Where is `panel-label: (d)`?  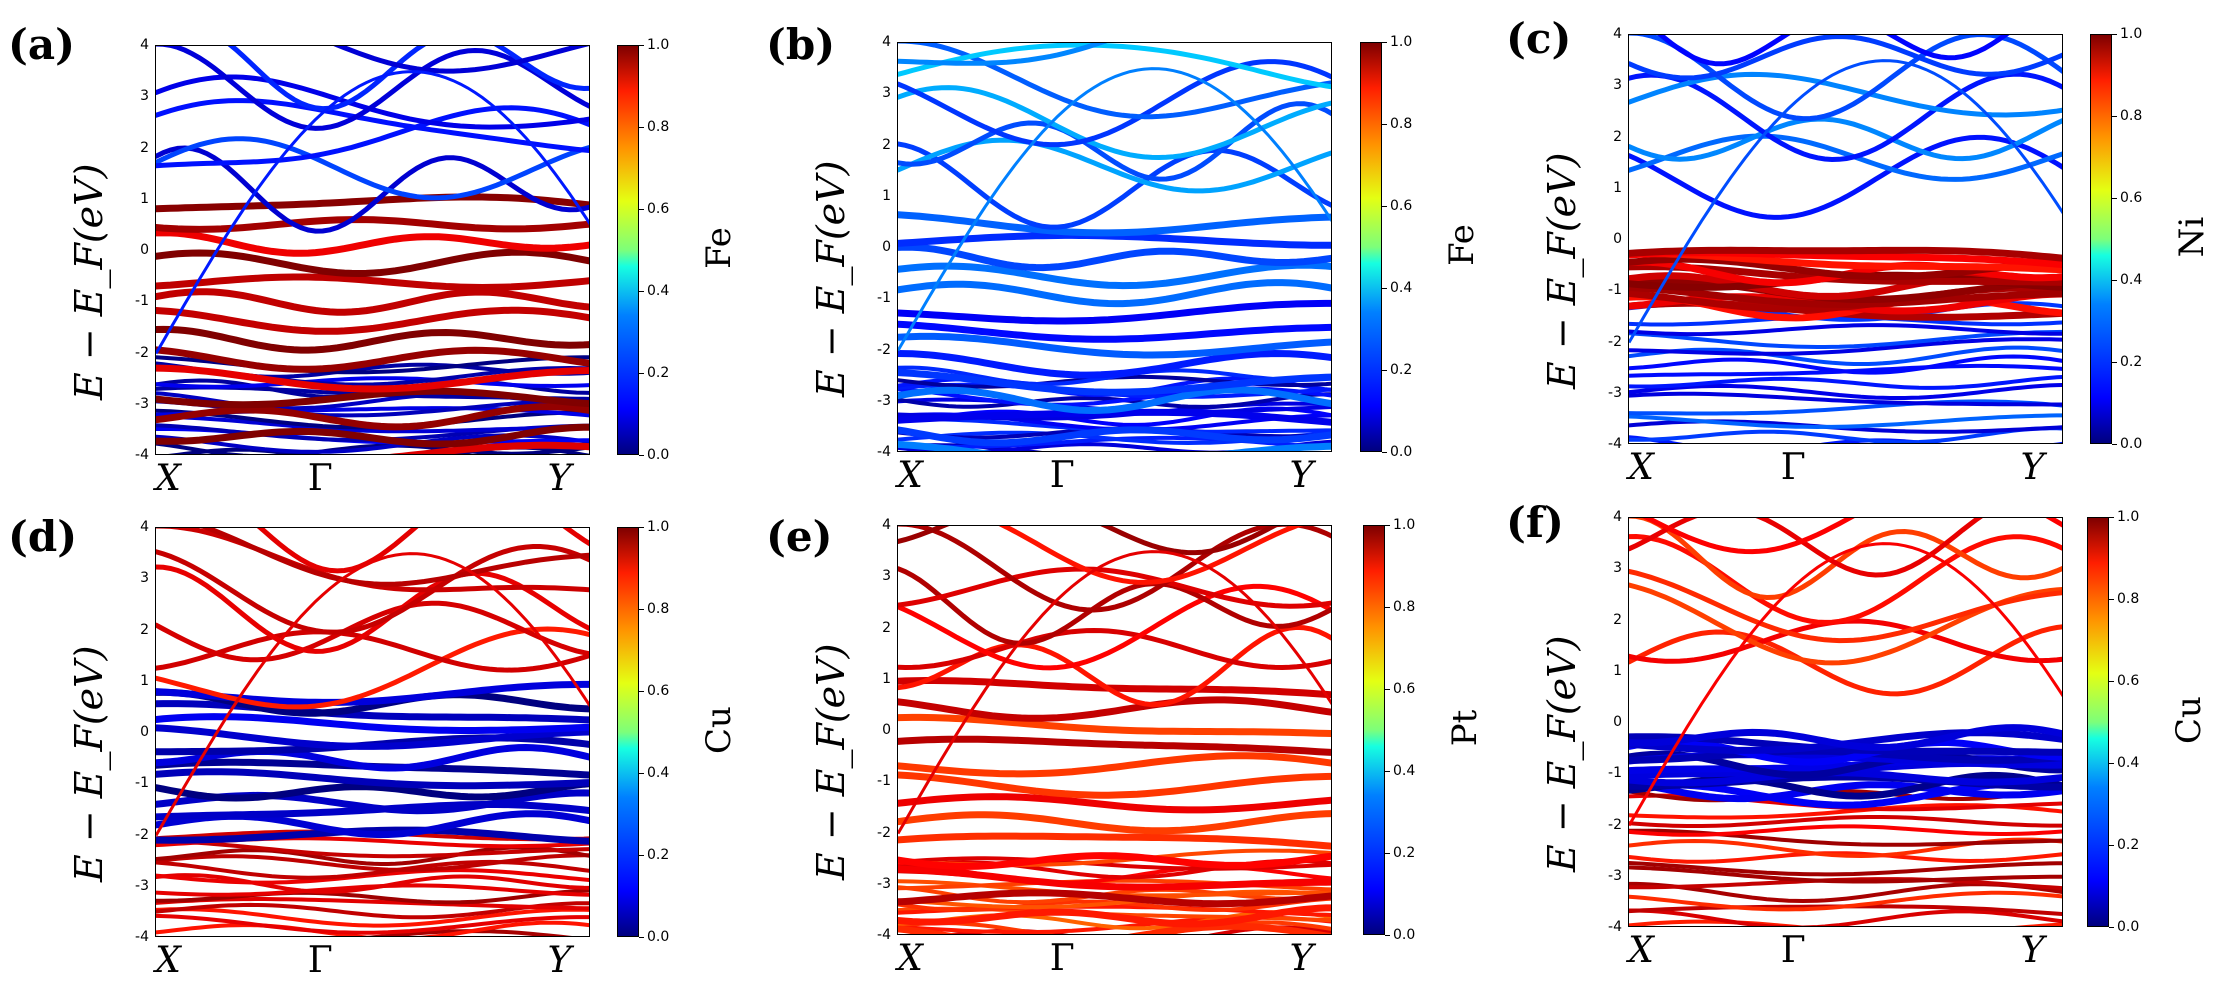
panel-label: (d) is located at coordinates (43, 536).